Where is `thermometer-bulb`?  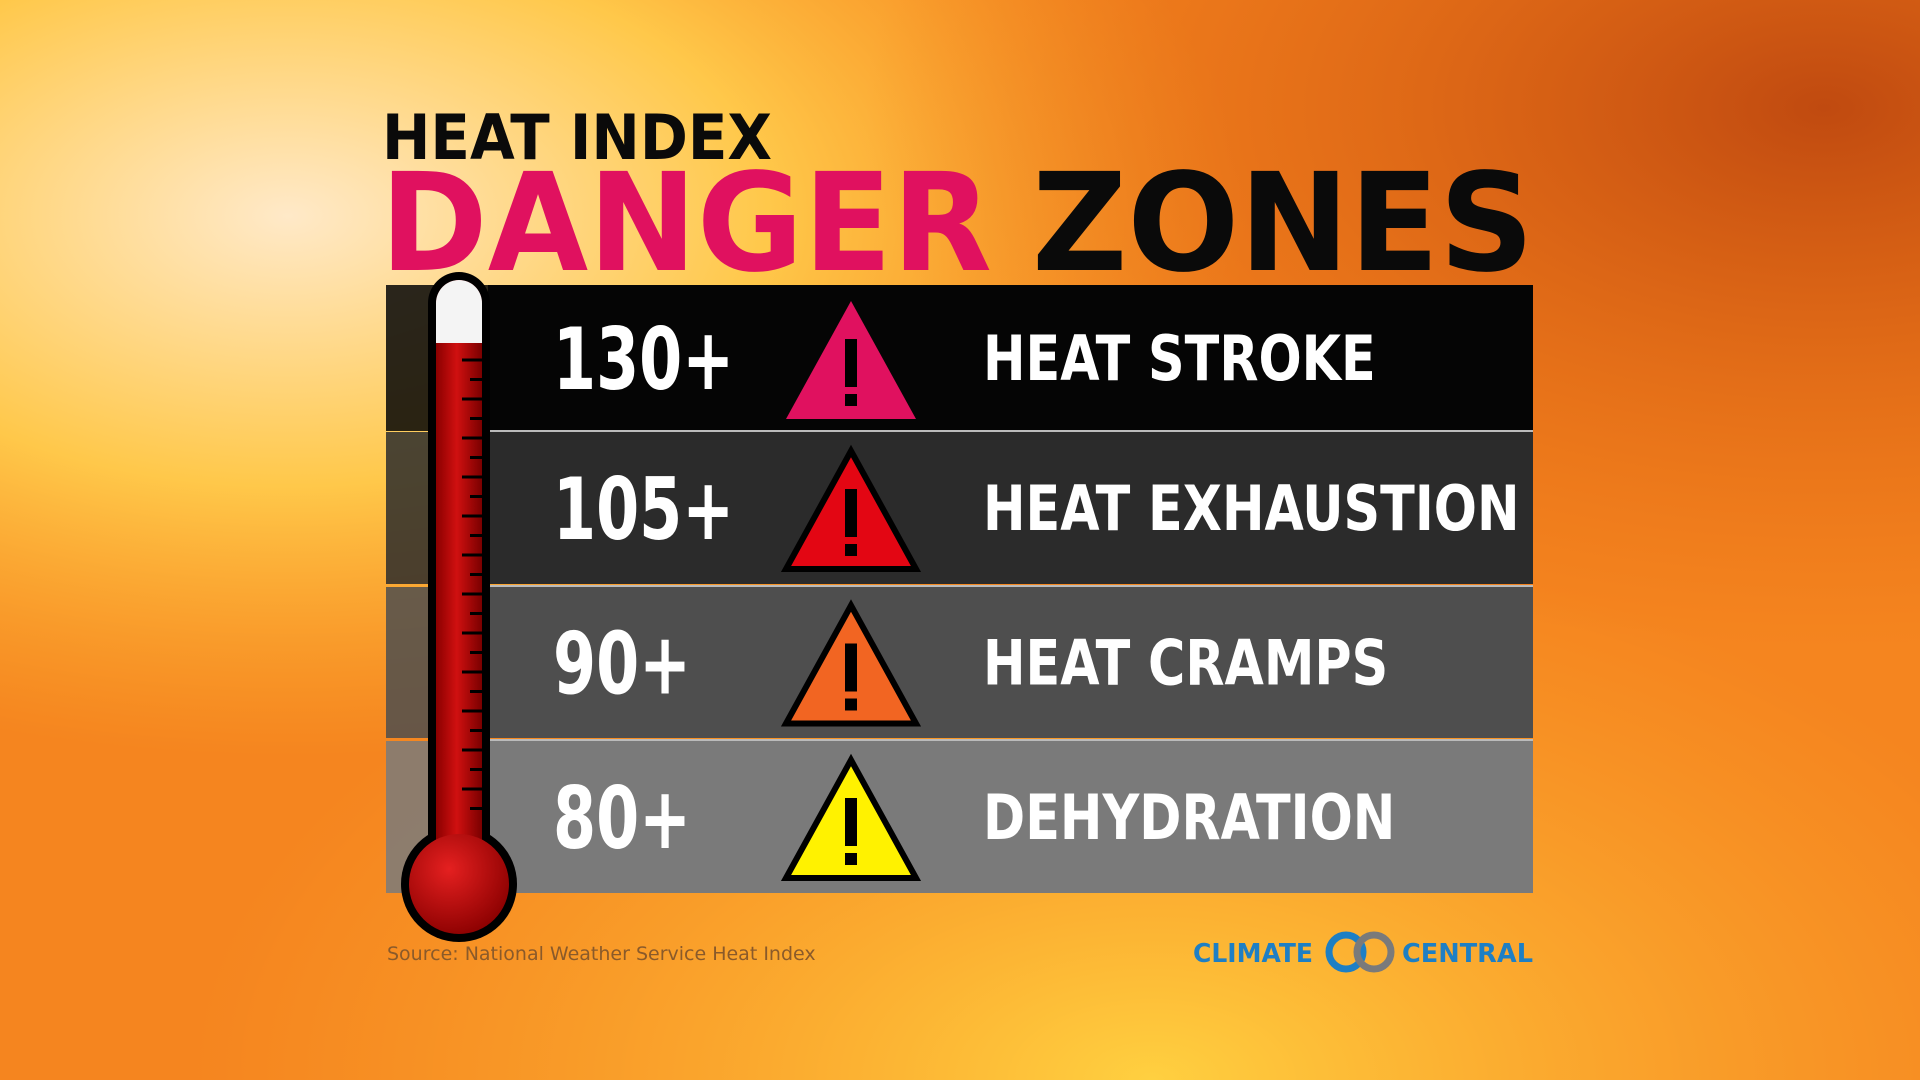 thermometer-bulb is located at coordinates (459, 884).